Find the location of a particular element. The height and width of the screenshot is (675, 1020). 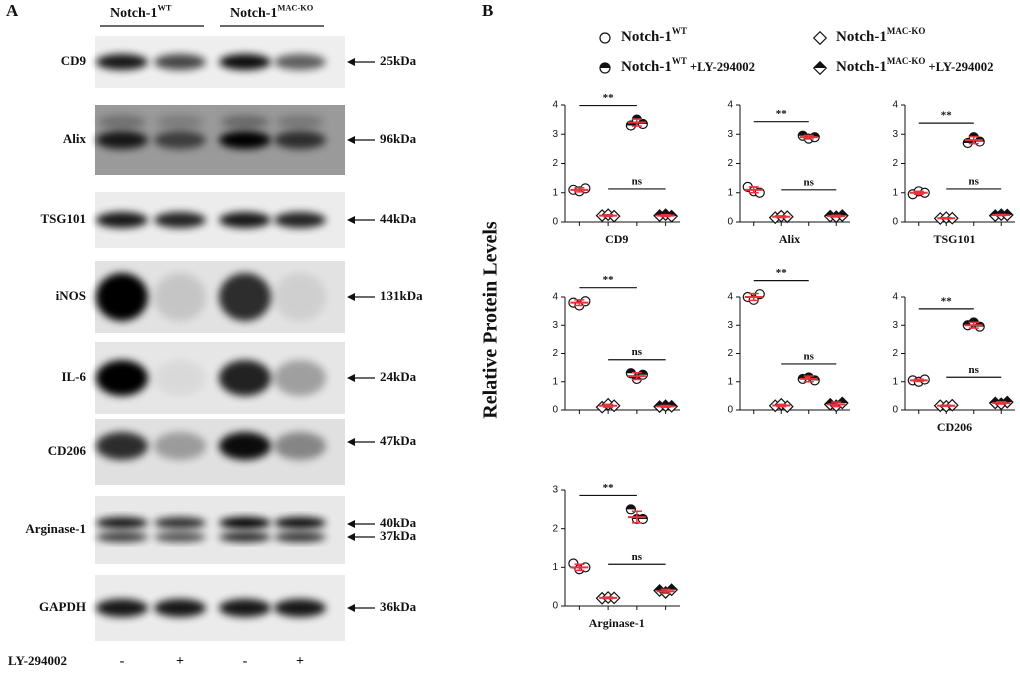

group-label: Notch-1MAC-KO is located at coordinates (272, 12).